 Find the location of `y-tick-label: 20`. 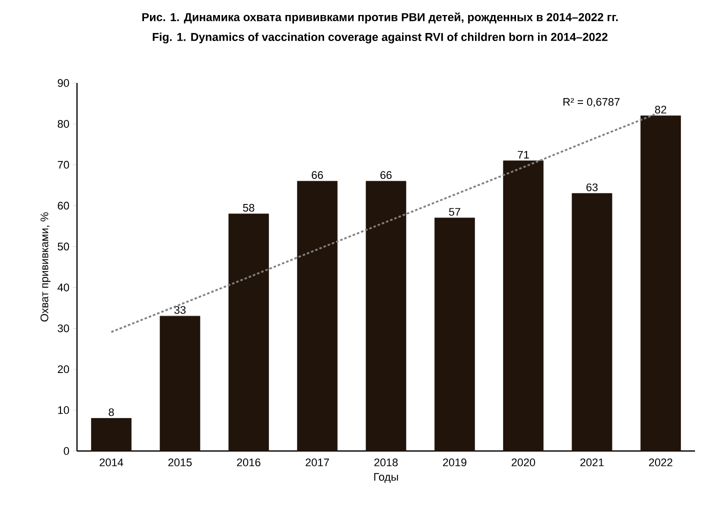

y-tick-label: 20 is located at coordinates (64, 369).